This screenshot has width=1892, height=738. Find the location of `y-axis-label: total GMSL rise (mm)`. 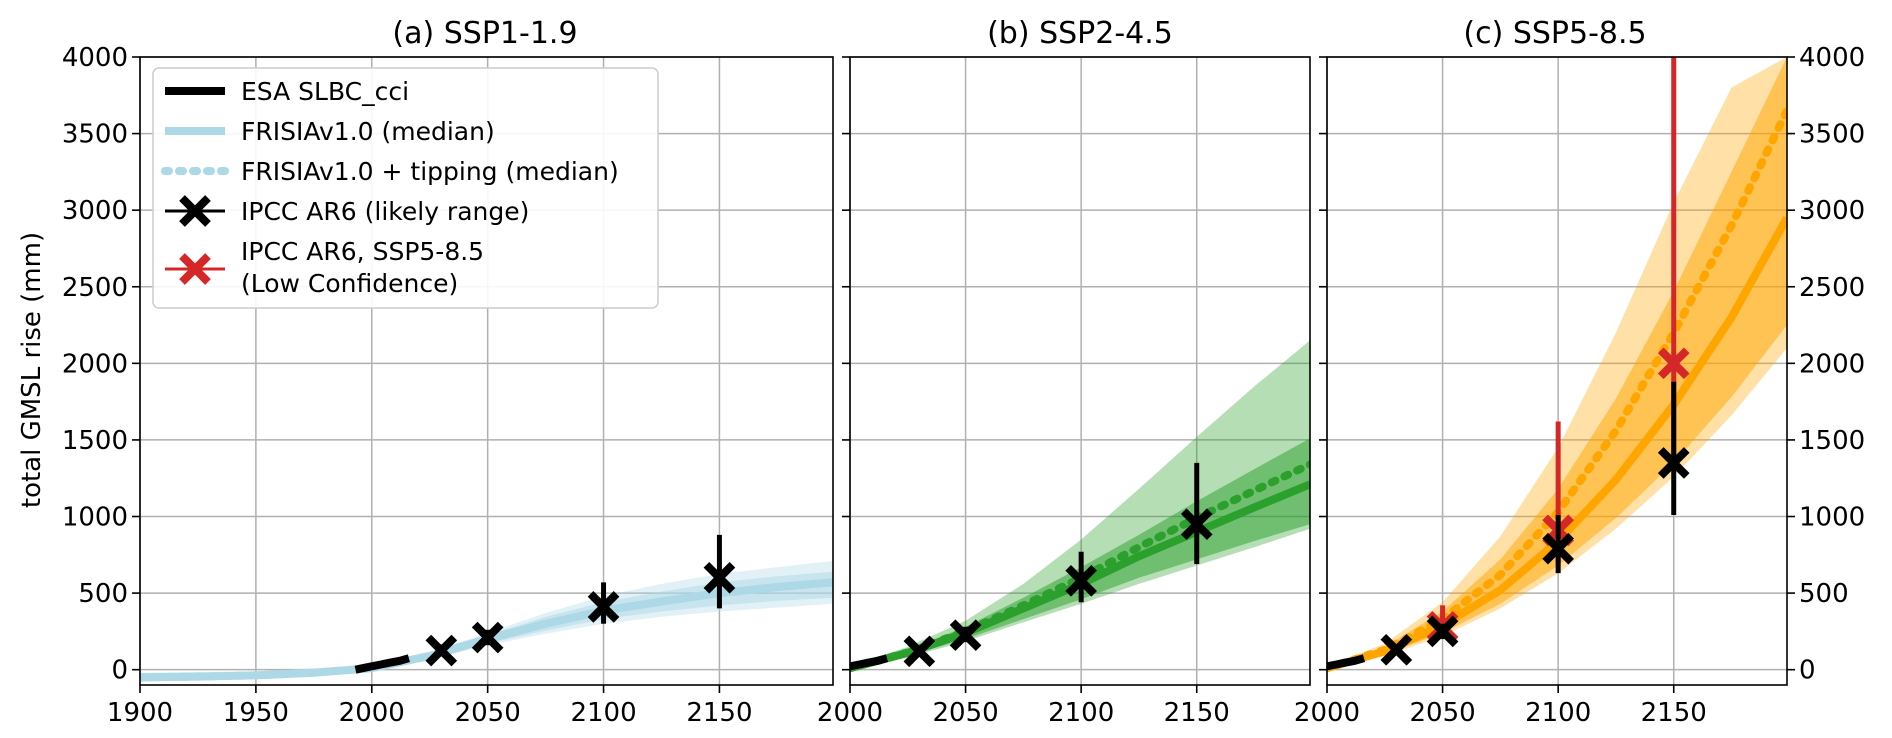

y-axis-label: total GMSL rise (mm) is located at coordinates (32, 370).